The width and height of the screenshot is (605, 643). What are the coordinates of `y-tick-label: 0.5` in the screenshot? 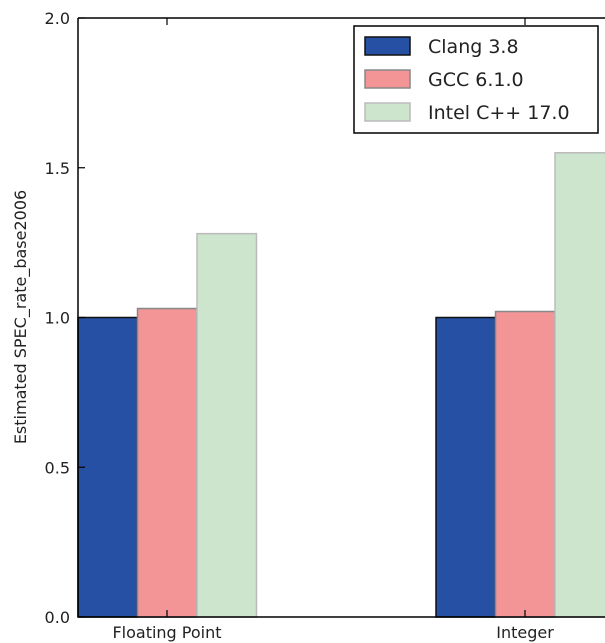 It's located at (57, 467).